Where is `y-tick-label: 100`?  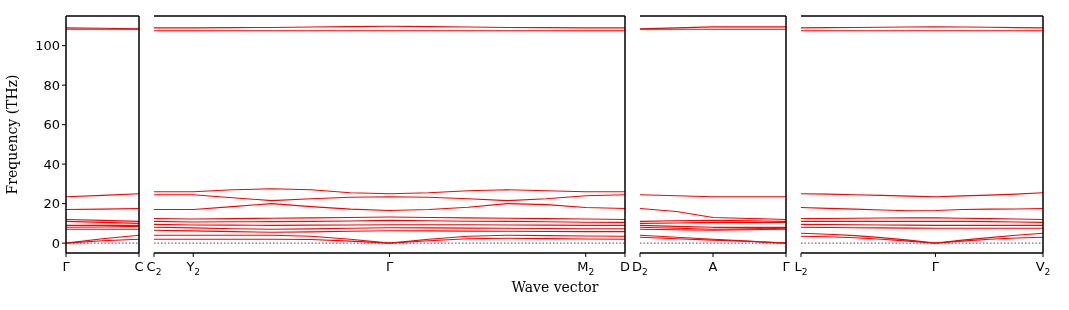
y-tick-label: 100 is located at coordinates (47, 46).